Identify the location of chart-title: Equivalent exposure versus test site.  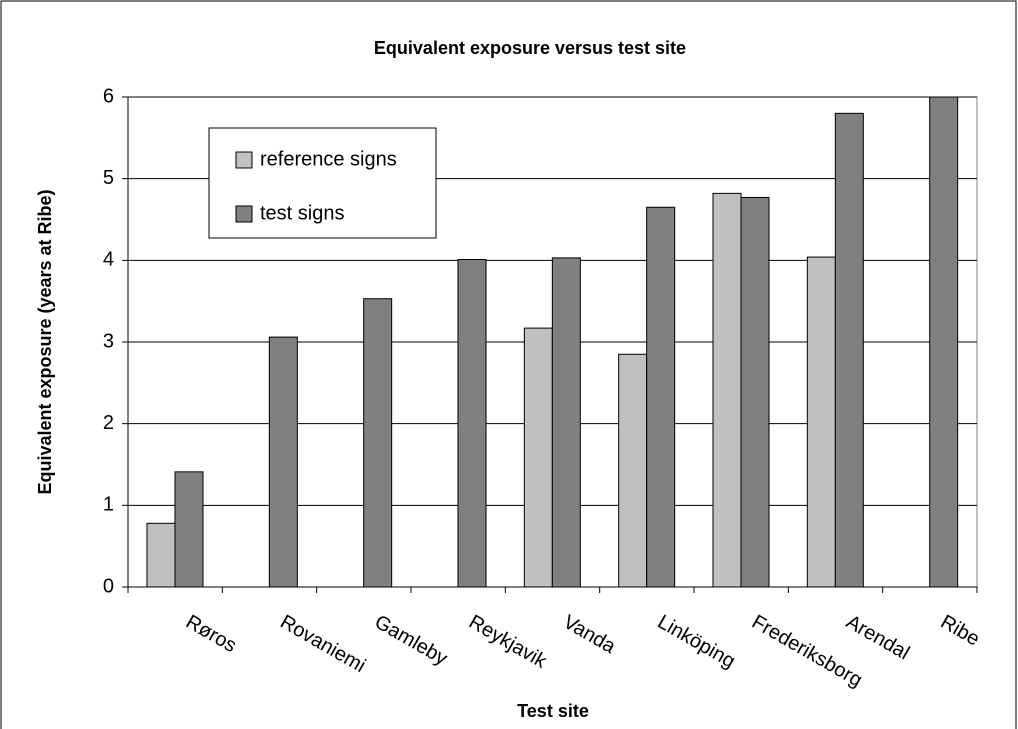
(530, 48).